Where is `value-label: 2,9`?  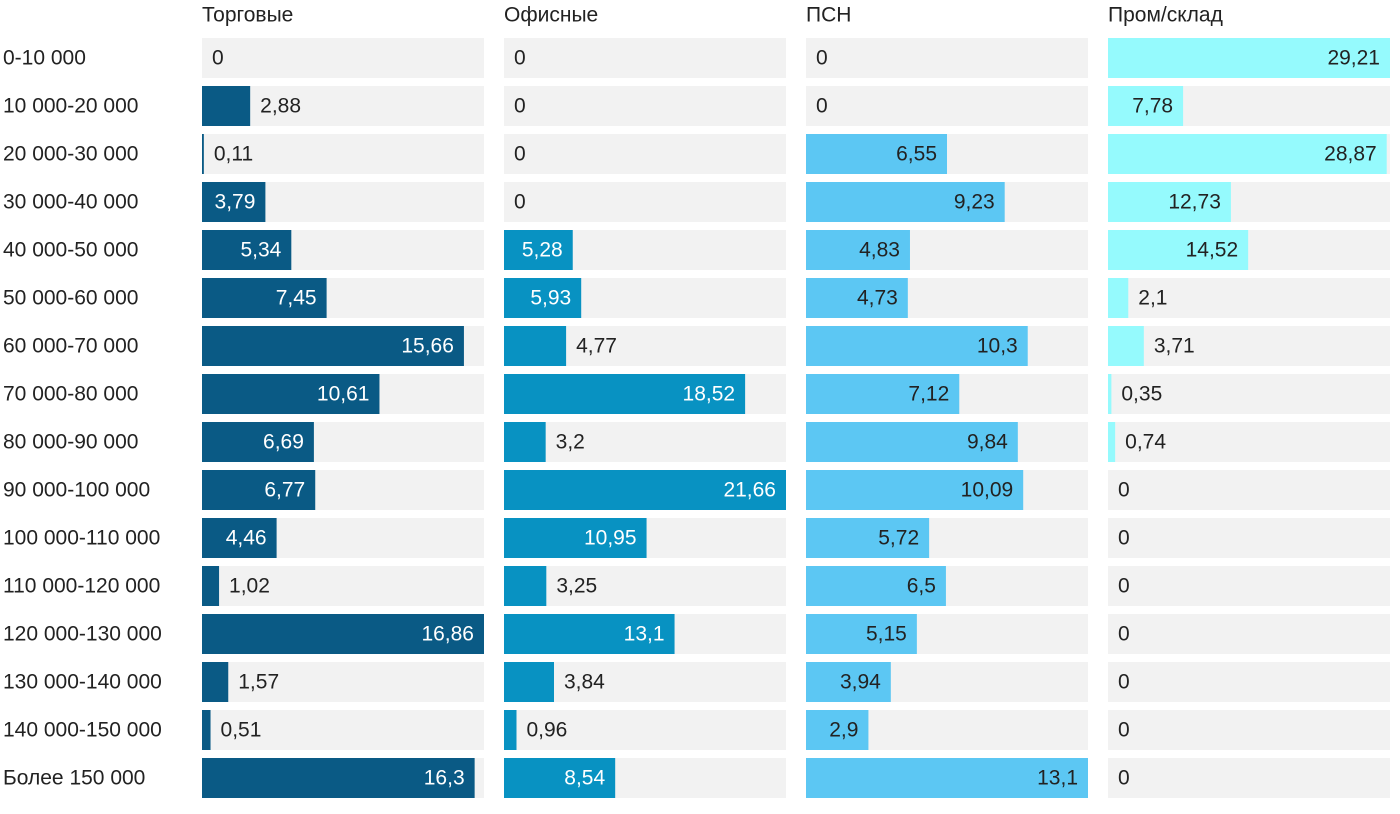 value-label: 2,9 is located at coordinates (843, 730).